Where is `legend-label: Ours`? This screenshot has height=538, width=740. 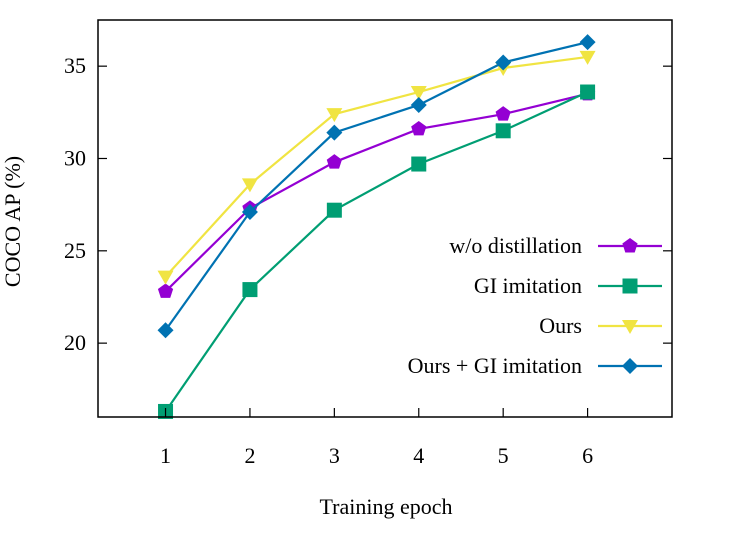
legend-label: Ours is located at coordinates (560, 325).